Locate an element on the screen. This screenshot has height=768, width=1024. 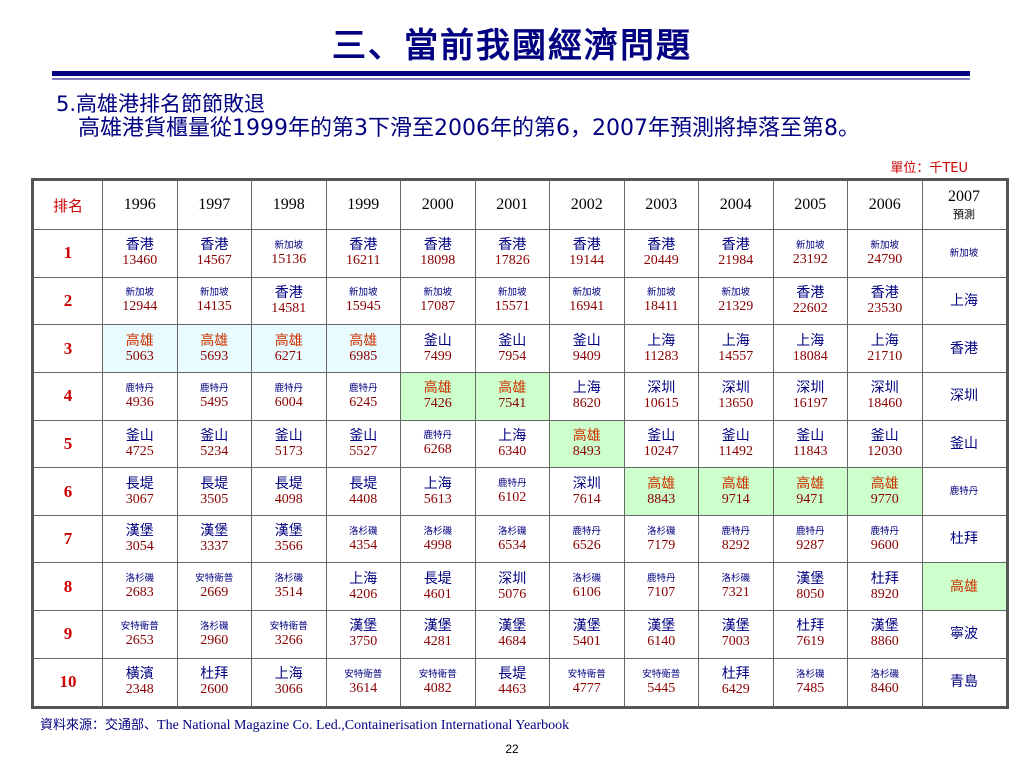
port-cell: 安特衛普 3266 is located at coordinates (289, 634).